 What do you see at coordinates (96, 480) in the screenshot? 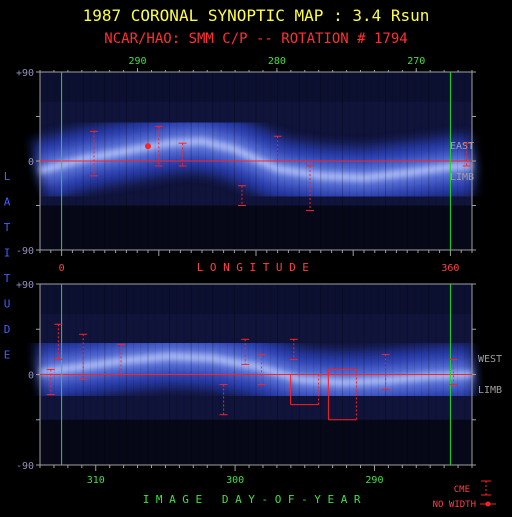
I see `day-tick-label: 310` at bounding box center [96, 480].